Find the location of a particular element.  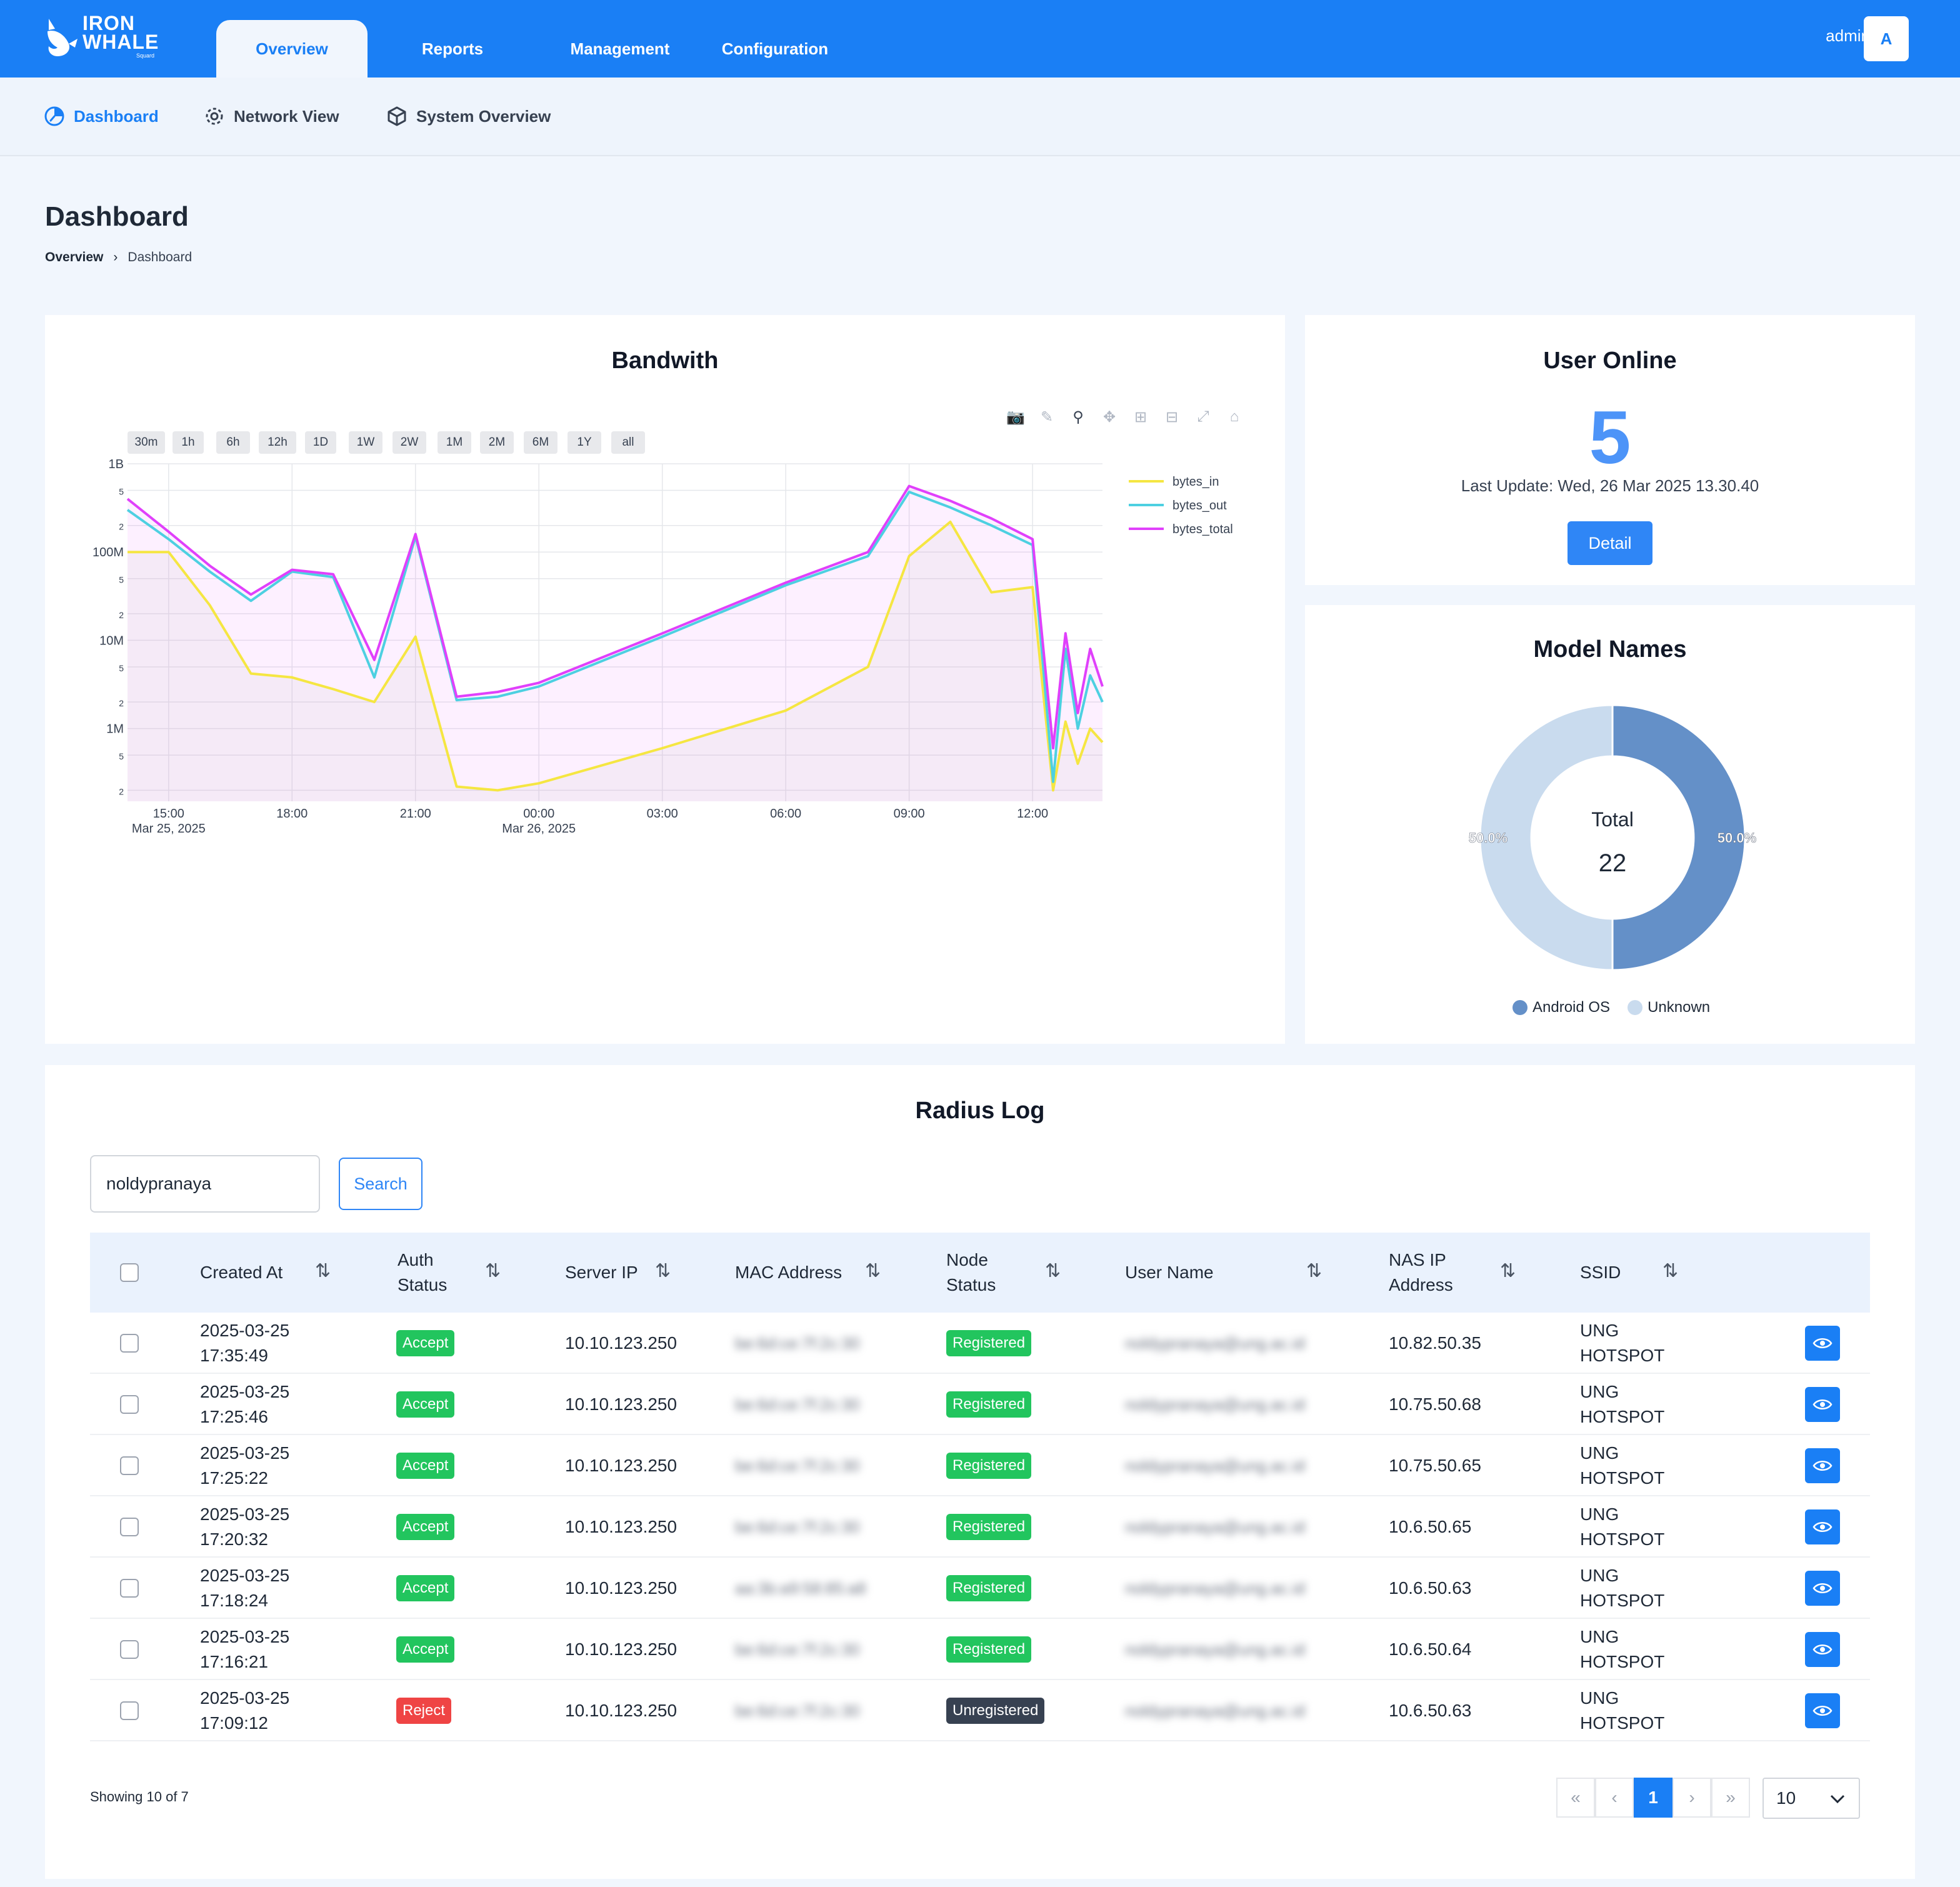

pan-icon: ✥ is located at coordinates (1109, 417).